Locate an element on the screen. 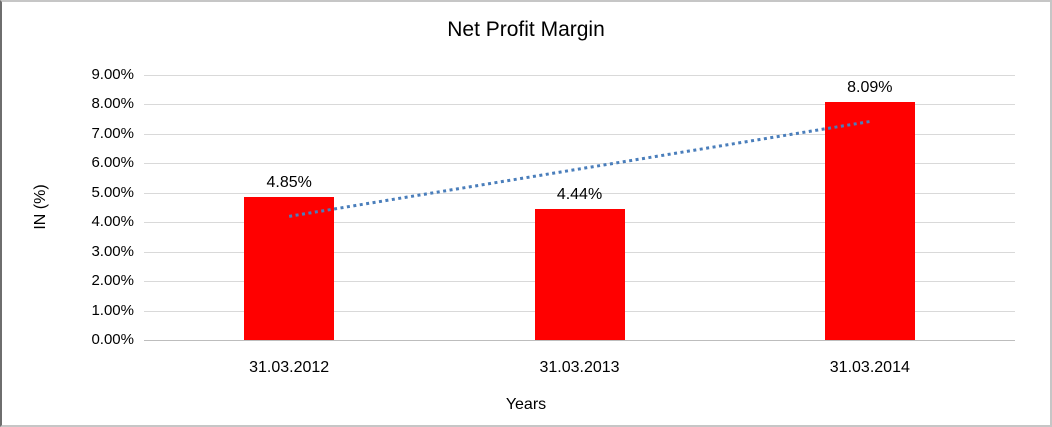  y-tick-label: 7.00% is located at coordinates (112, 133).